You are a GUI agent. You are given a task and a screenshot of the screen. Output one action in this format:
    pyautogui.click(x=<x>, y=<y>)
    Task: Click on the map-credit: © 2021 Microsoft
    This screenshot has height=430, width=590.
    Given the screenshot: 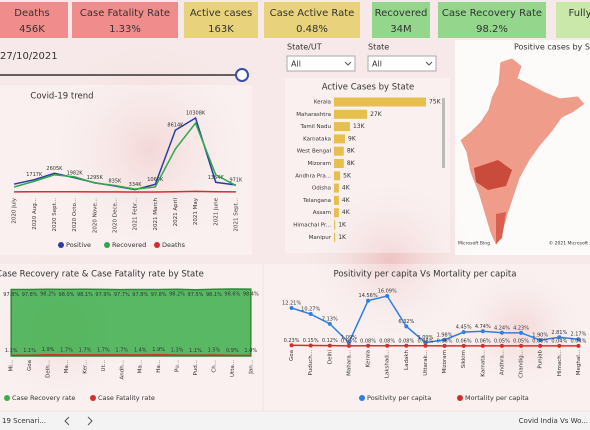 What is the action you would take?
    pyautogui.click(x=569, y=243)
    